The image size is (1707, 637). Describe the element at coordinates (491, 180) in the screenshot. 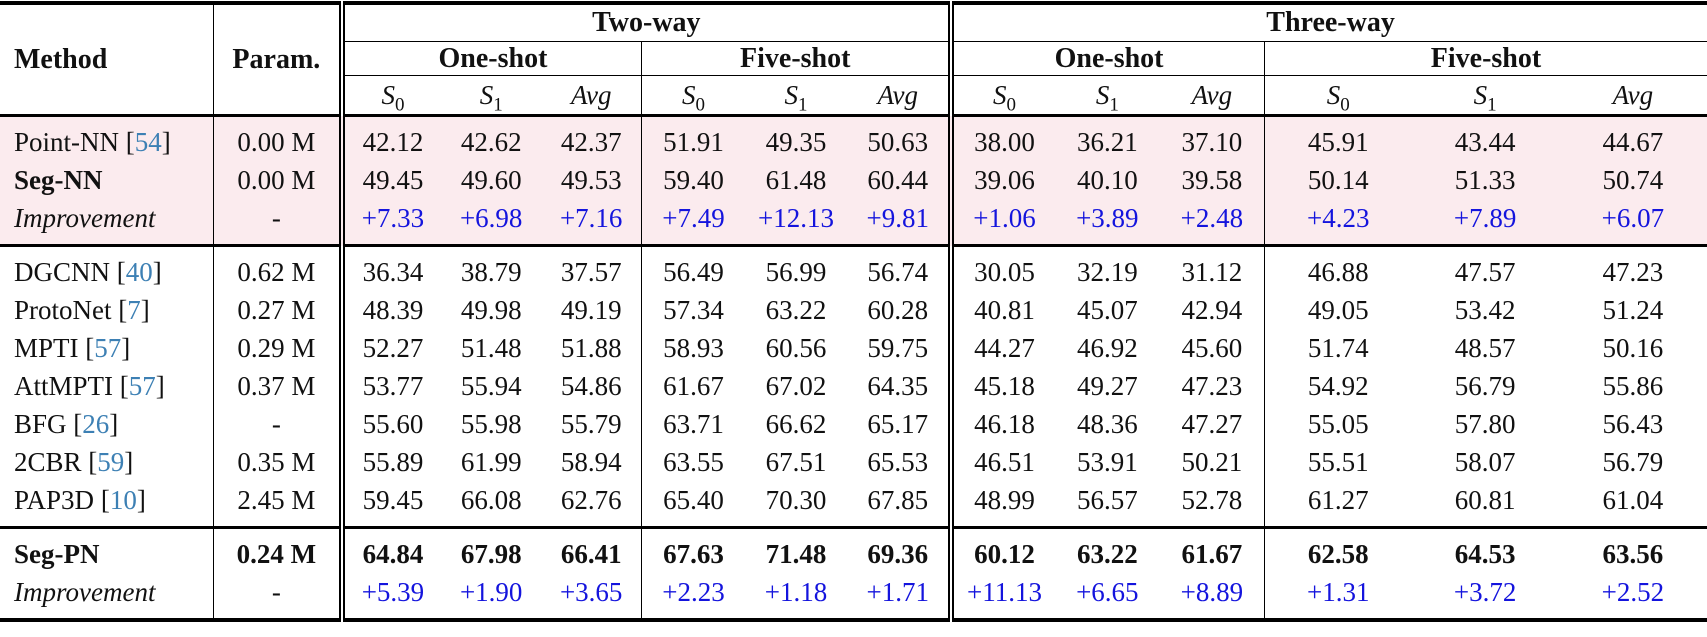

I see `value-cell: 49.60` at that location.